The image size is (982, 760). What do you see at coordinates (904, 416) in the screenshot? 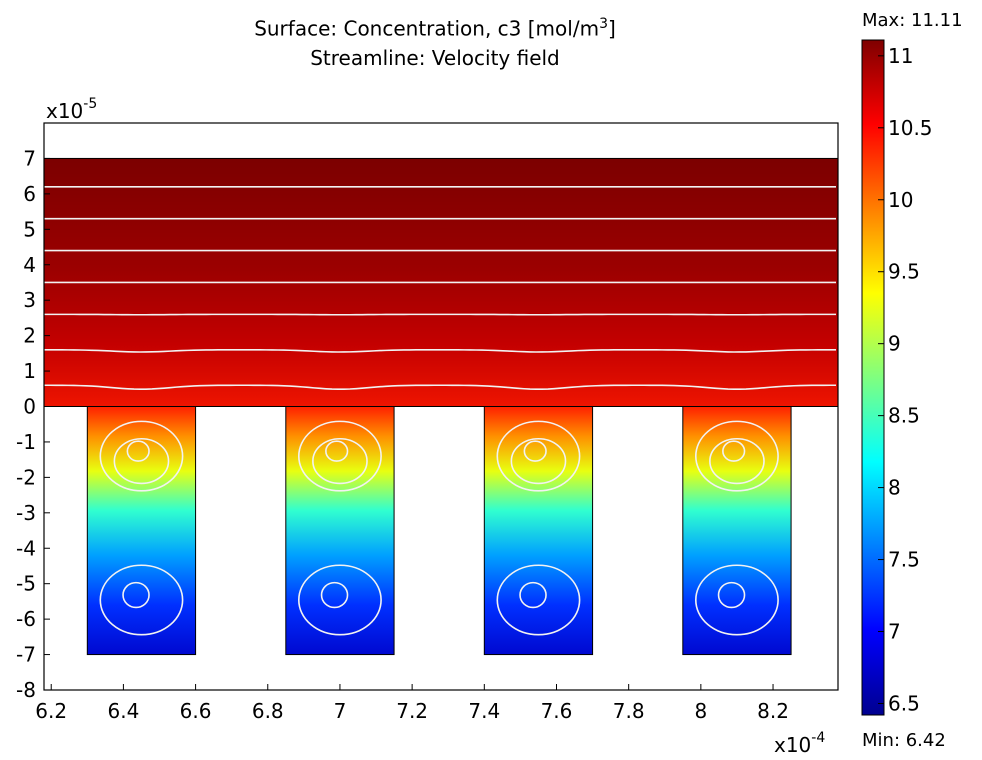
I see `colorbar-tick-label-6: 8.5` at bounding box center [904, 416].